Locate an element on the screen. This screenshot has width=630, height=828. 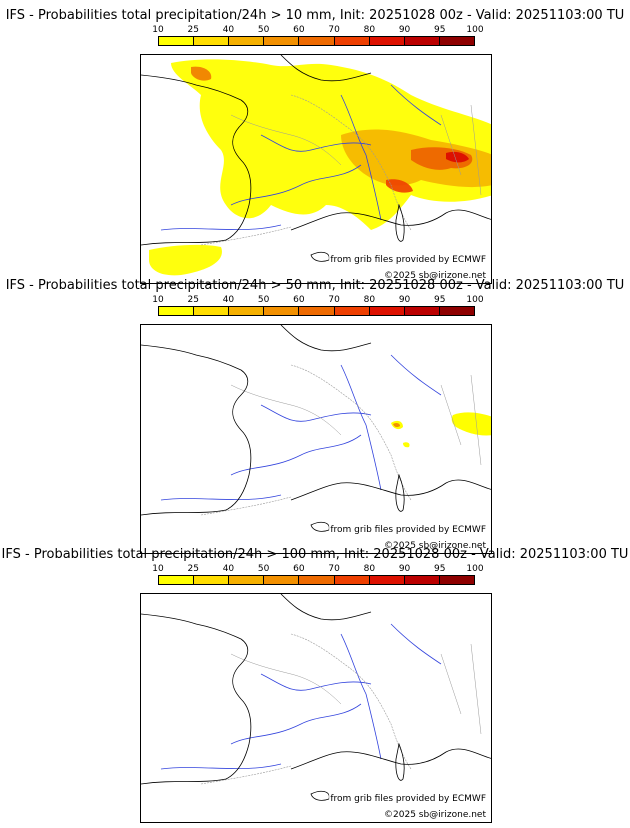
precip-zone-spain is located at coordinates (185, 260).